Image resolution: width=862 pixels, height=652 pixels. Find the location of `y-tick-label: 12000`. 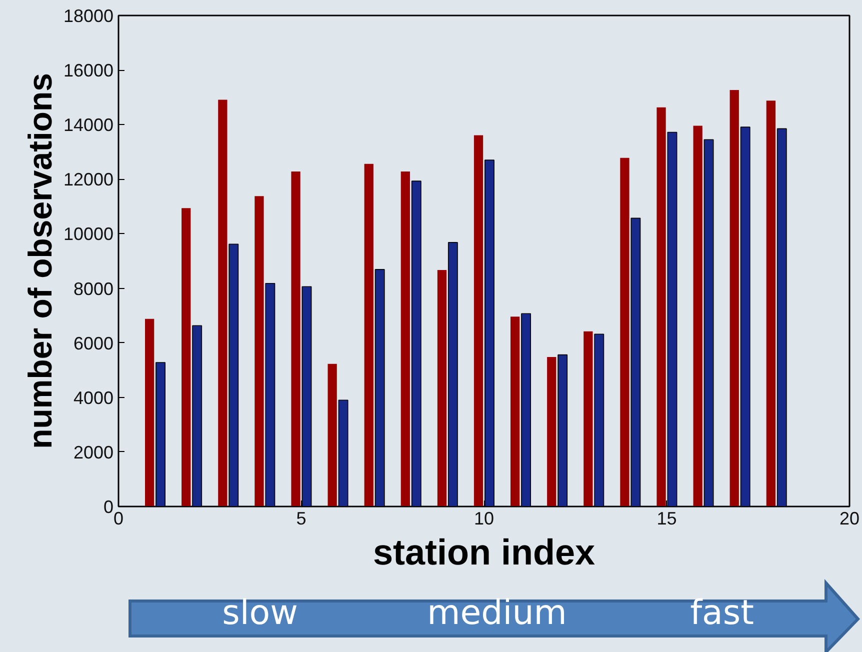

y-tick-label: 12000 is located at coordinates (88, 180).